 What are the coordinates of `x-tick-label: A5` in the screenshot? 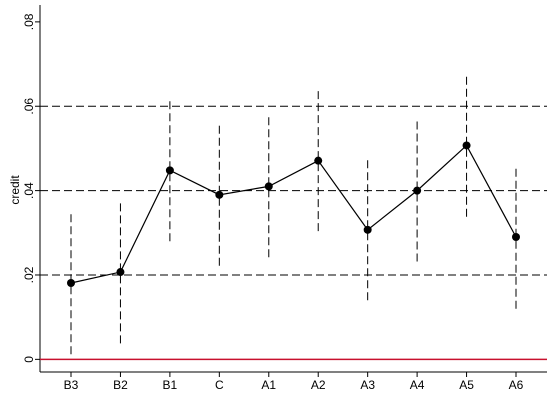 It's located at (466, 385).